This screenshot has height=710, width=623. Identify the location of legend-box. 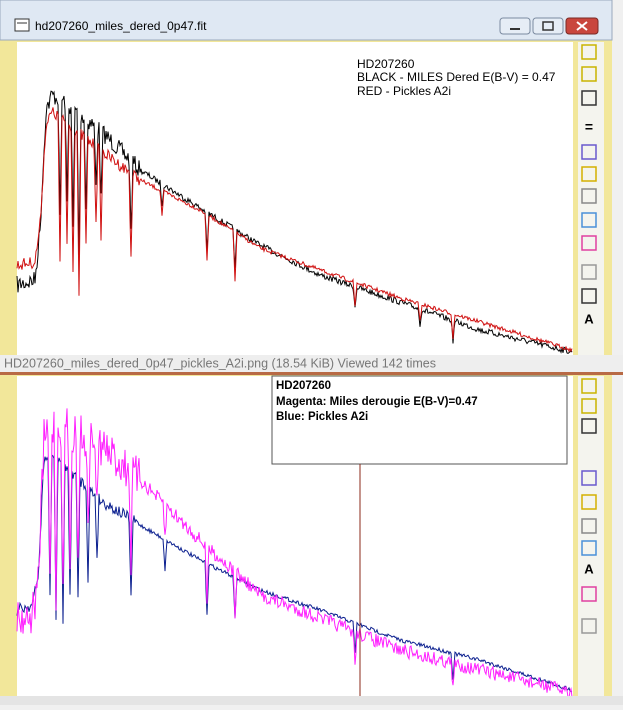
(419, 420).